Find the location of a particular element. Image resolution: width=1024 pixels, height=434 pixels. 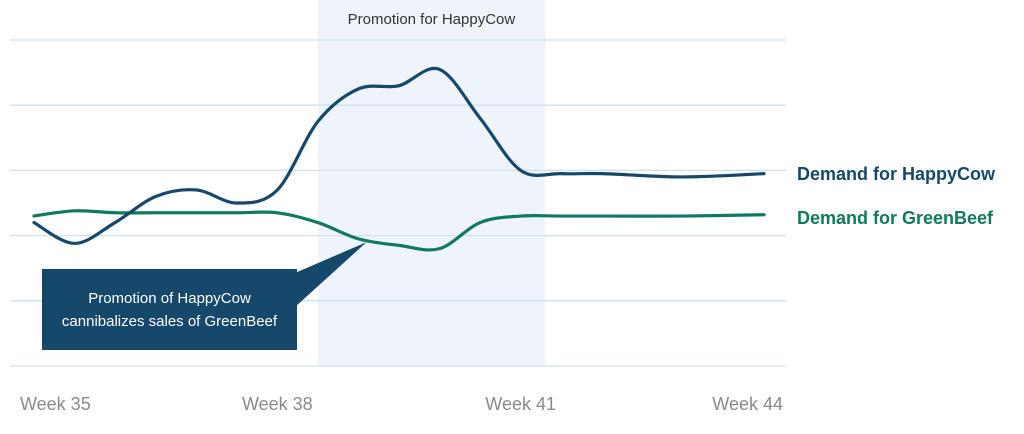

x-tick-label: Week 38 is located at coordinates (277, 404).